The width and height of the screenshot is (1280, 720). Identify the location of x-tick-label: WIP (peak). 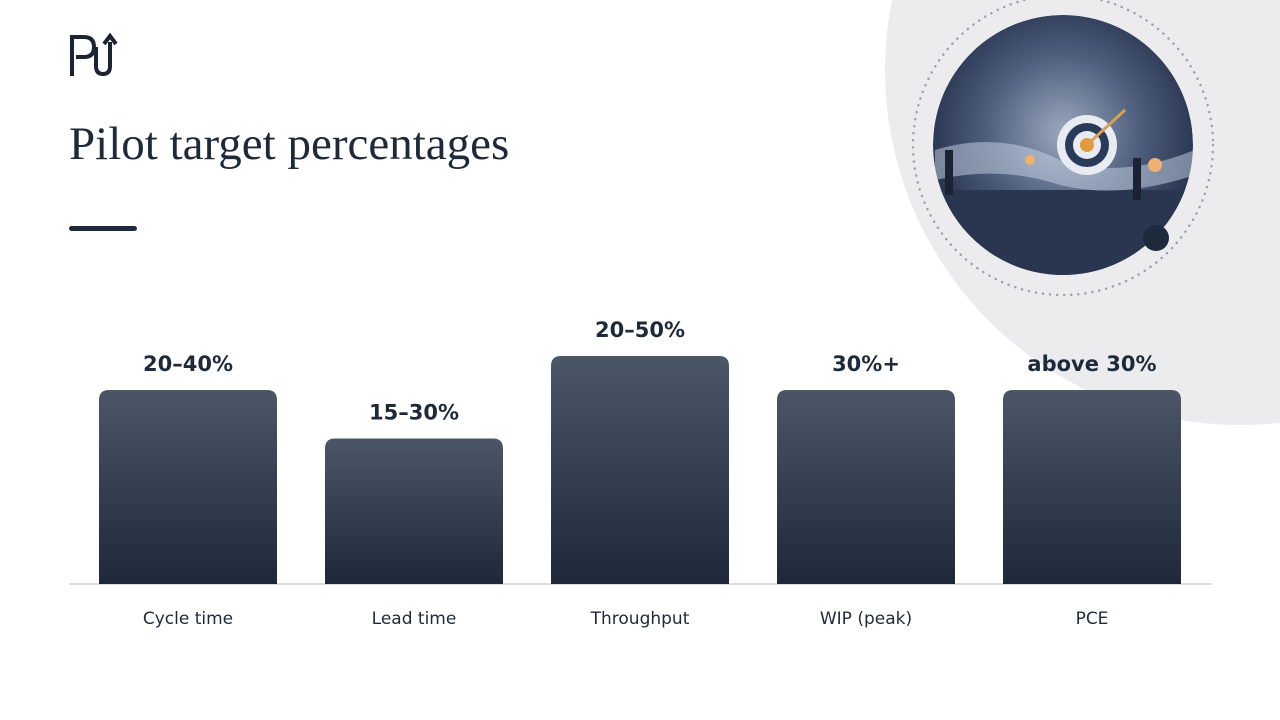
(866, 619).